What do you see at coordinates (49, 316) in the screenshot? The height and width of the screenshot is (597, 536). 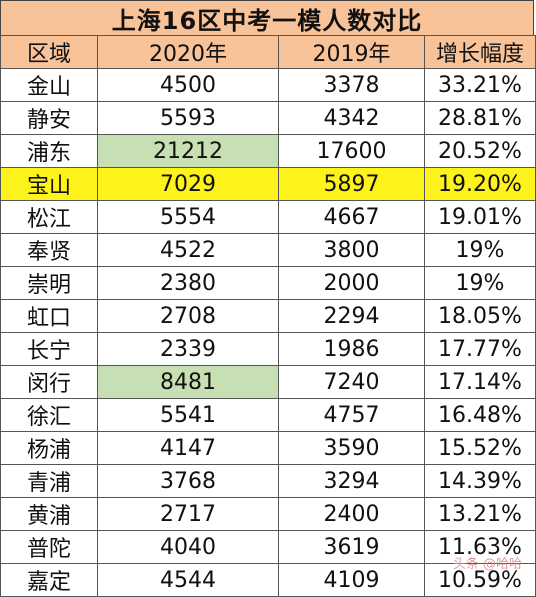 I see `district-cell: 虹口` at bounding box center [49, 316].